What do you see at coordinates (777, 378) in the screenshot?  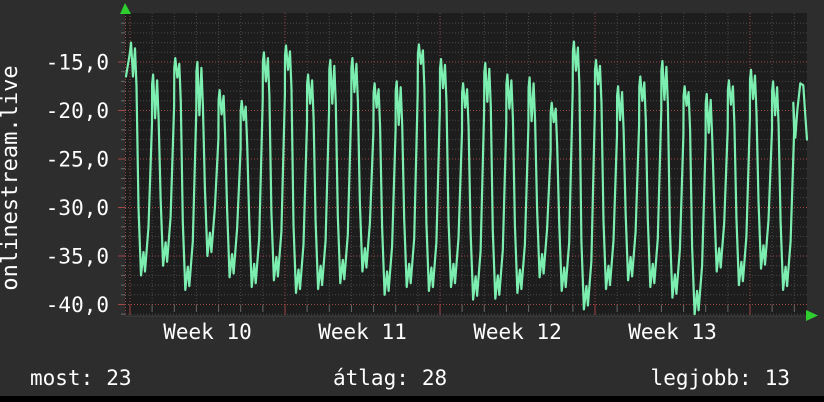 I see `stat-legjobb-value: 13` at bounding box center [777, 378].